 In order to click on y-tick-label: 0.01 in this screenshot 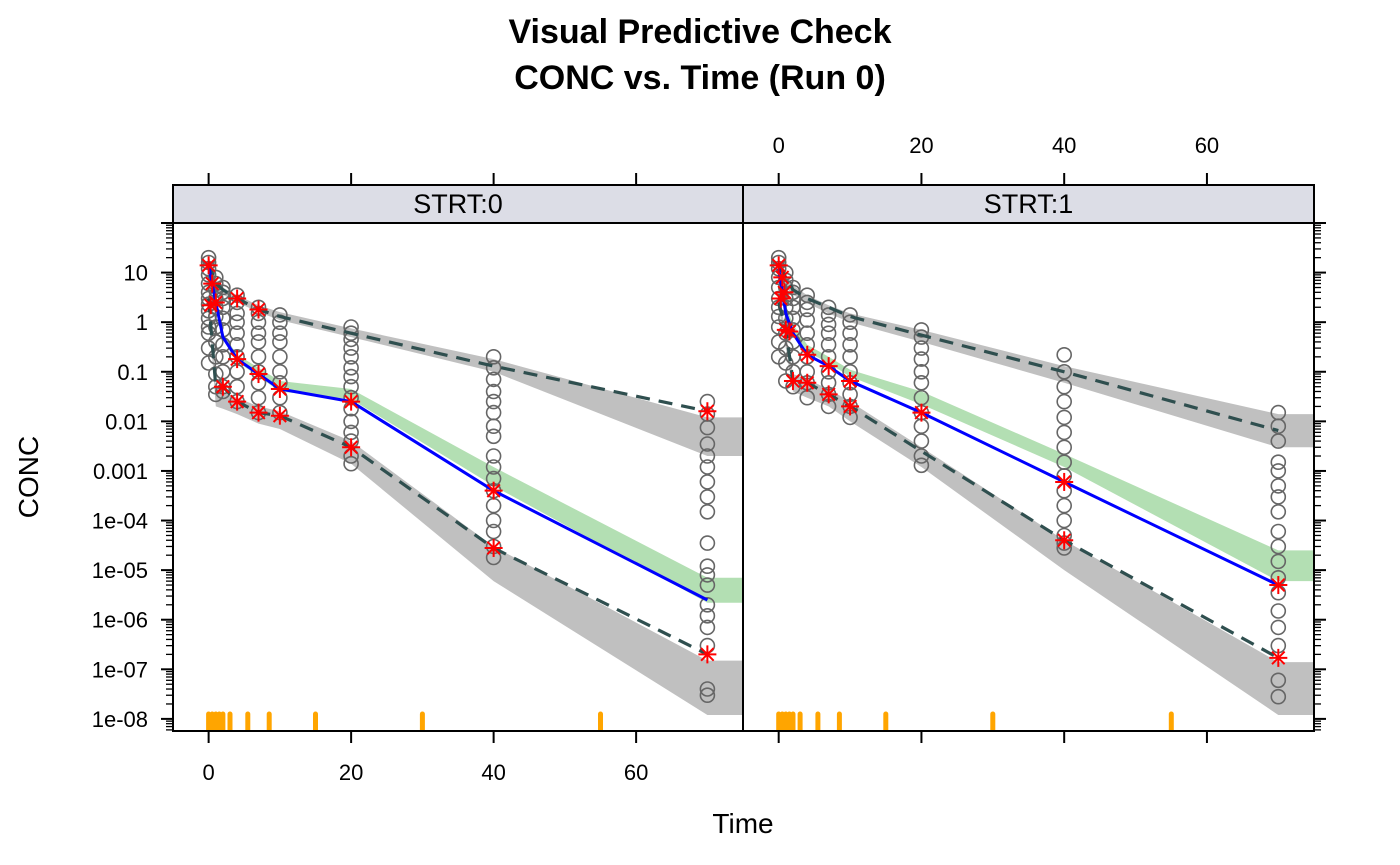, I will do `click(126, 421)`.